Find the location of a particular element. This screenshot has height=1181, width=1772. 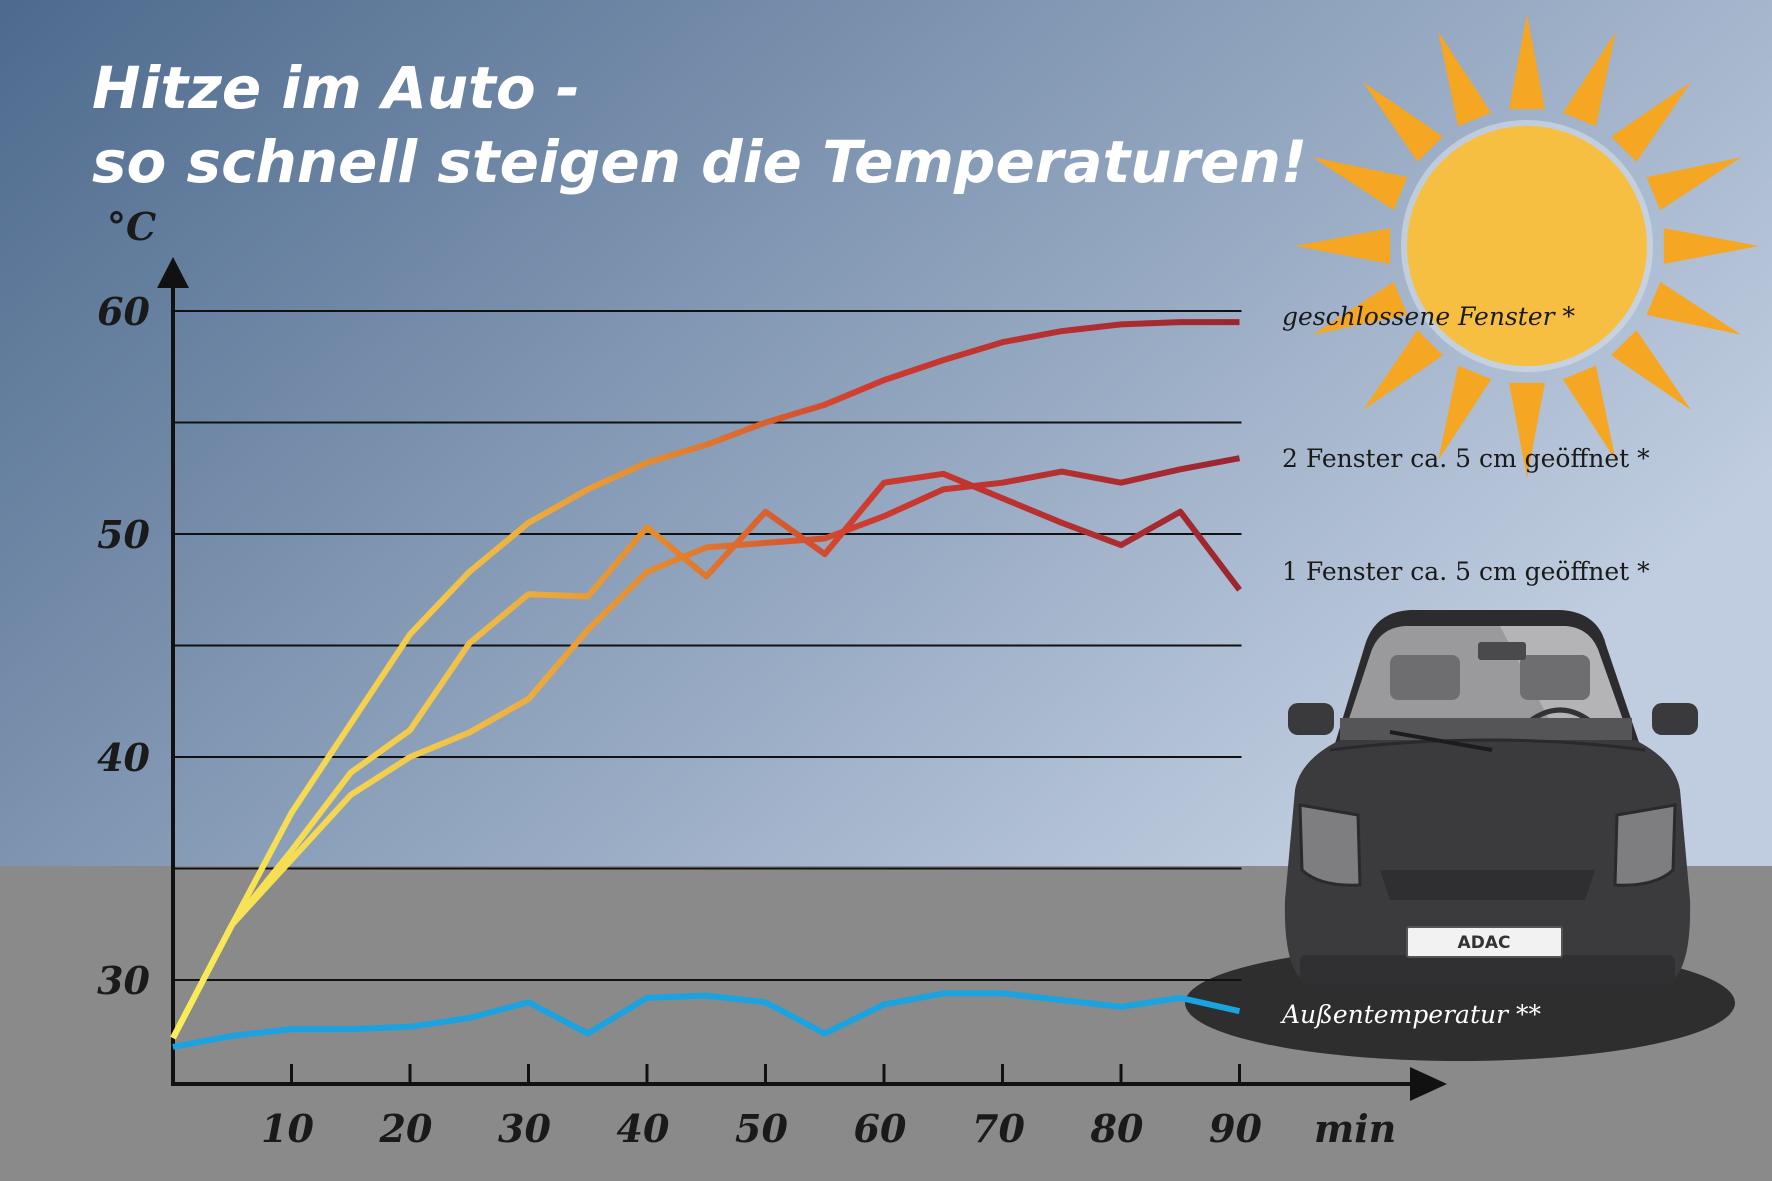

sun-core is located at coordinates (1527, 246).